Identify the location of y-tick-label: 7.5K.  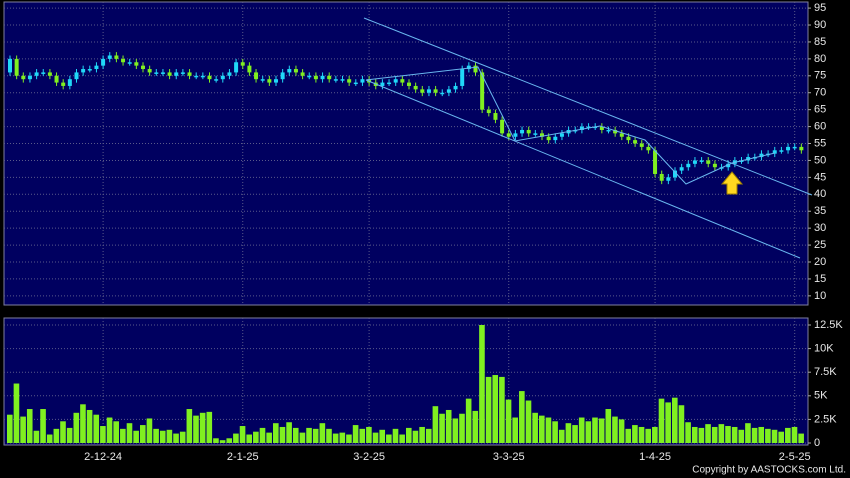
(825, 372).